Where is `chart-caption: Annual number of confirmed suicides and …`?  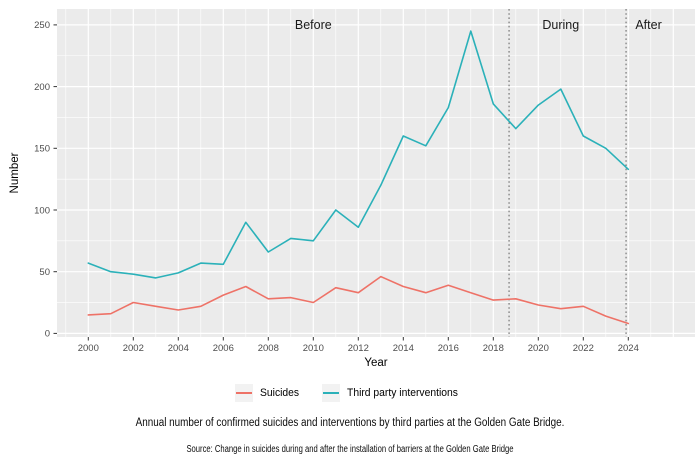 chart-caption: Annual number of confirmed suicides and … is located at coordinates (350, 423).